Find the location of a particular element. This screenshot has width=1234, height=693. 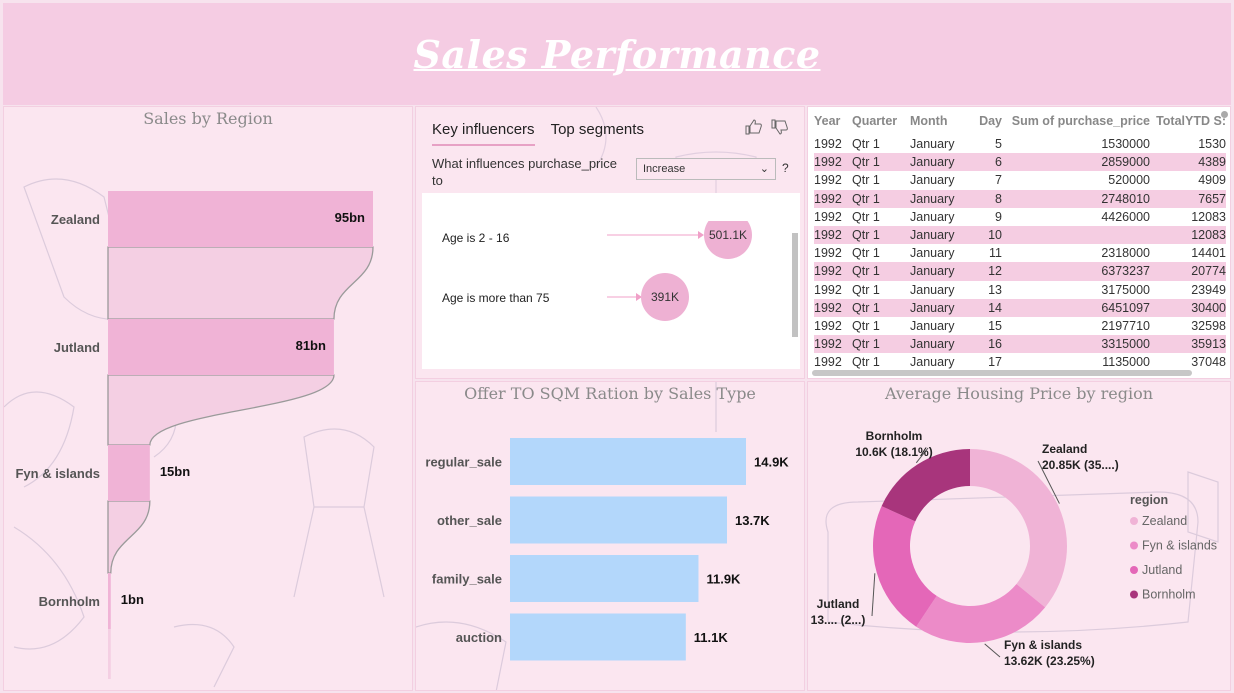

category-label: Jutland is located at coordinates (77, 347).